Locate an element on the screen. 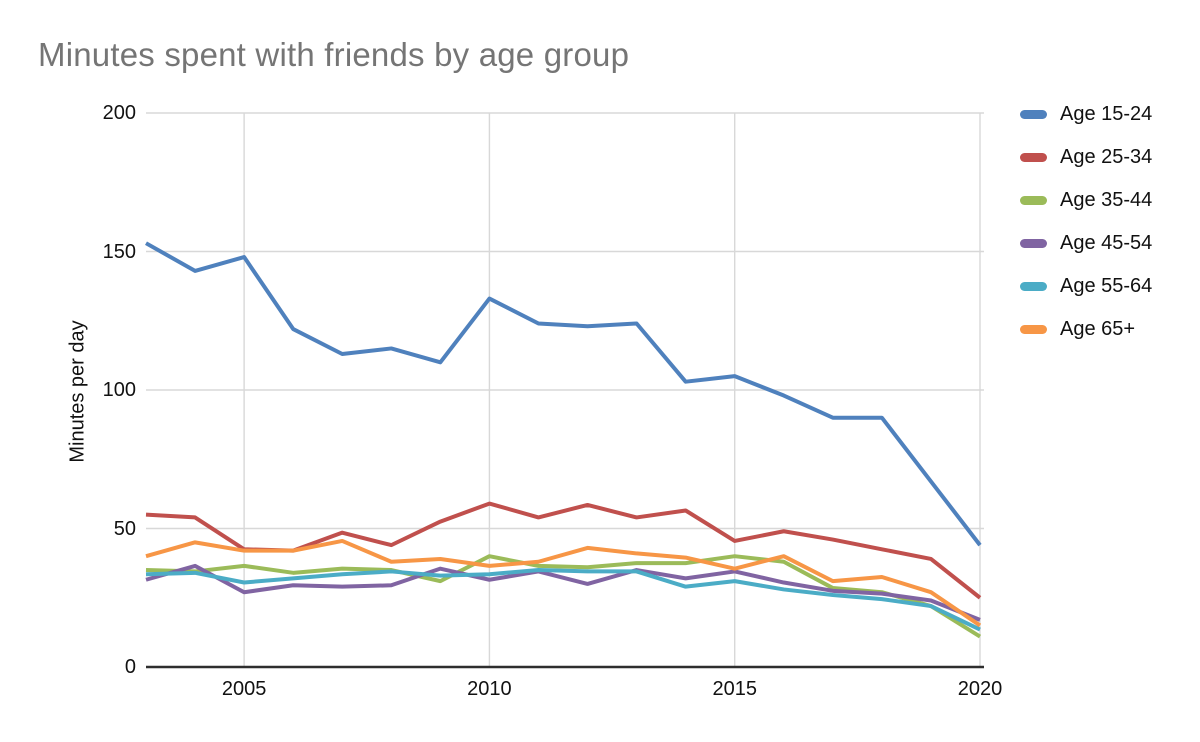 This screenshot has width=1200, height=742. legend-item: Age 25-34 is located at coordinates (1086, 157).